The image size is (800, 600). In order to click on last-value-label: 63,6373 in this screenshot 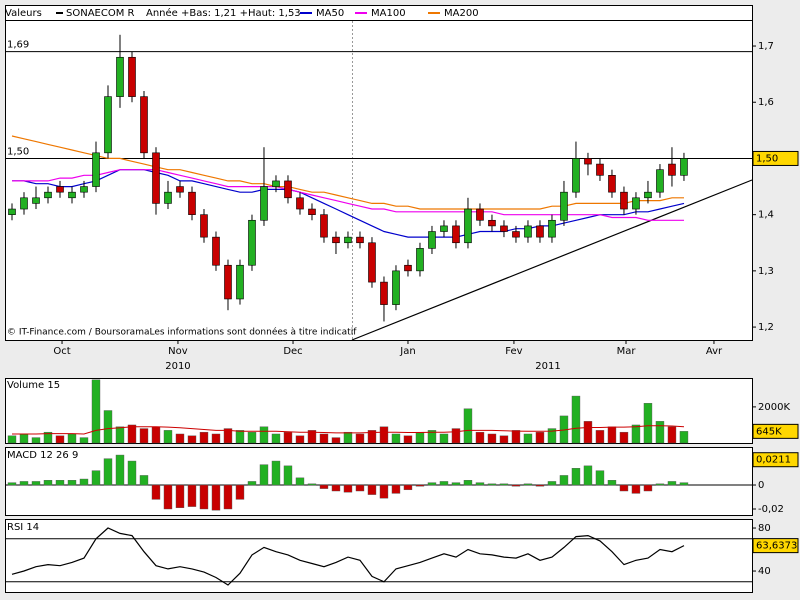, I will do `click(776, 546)`.